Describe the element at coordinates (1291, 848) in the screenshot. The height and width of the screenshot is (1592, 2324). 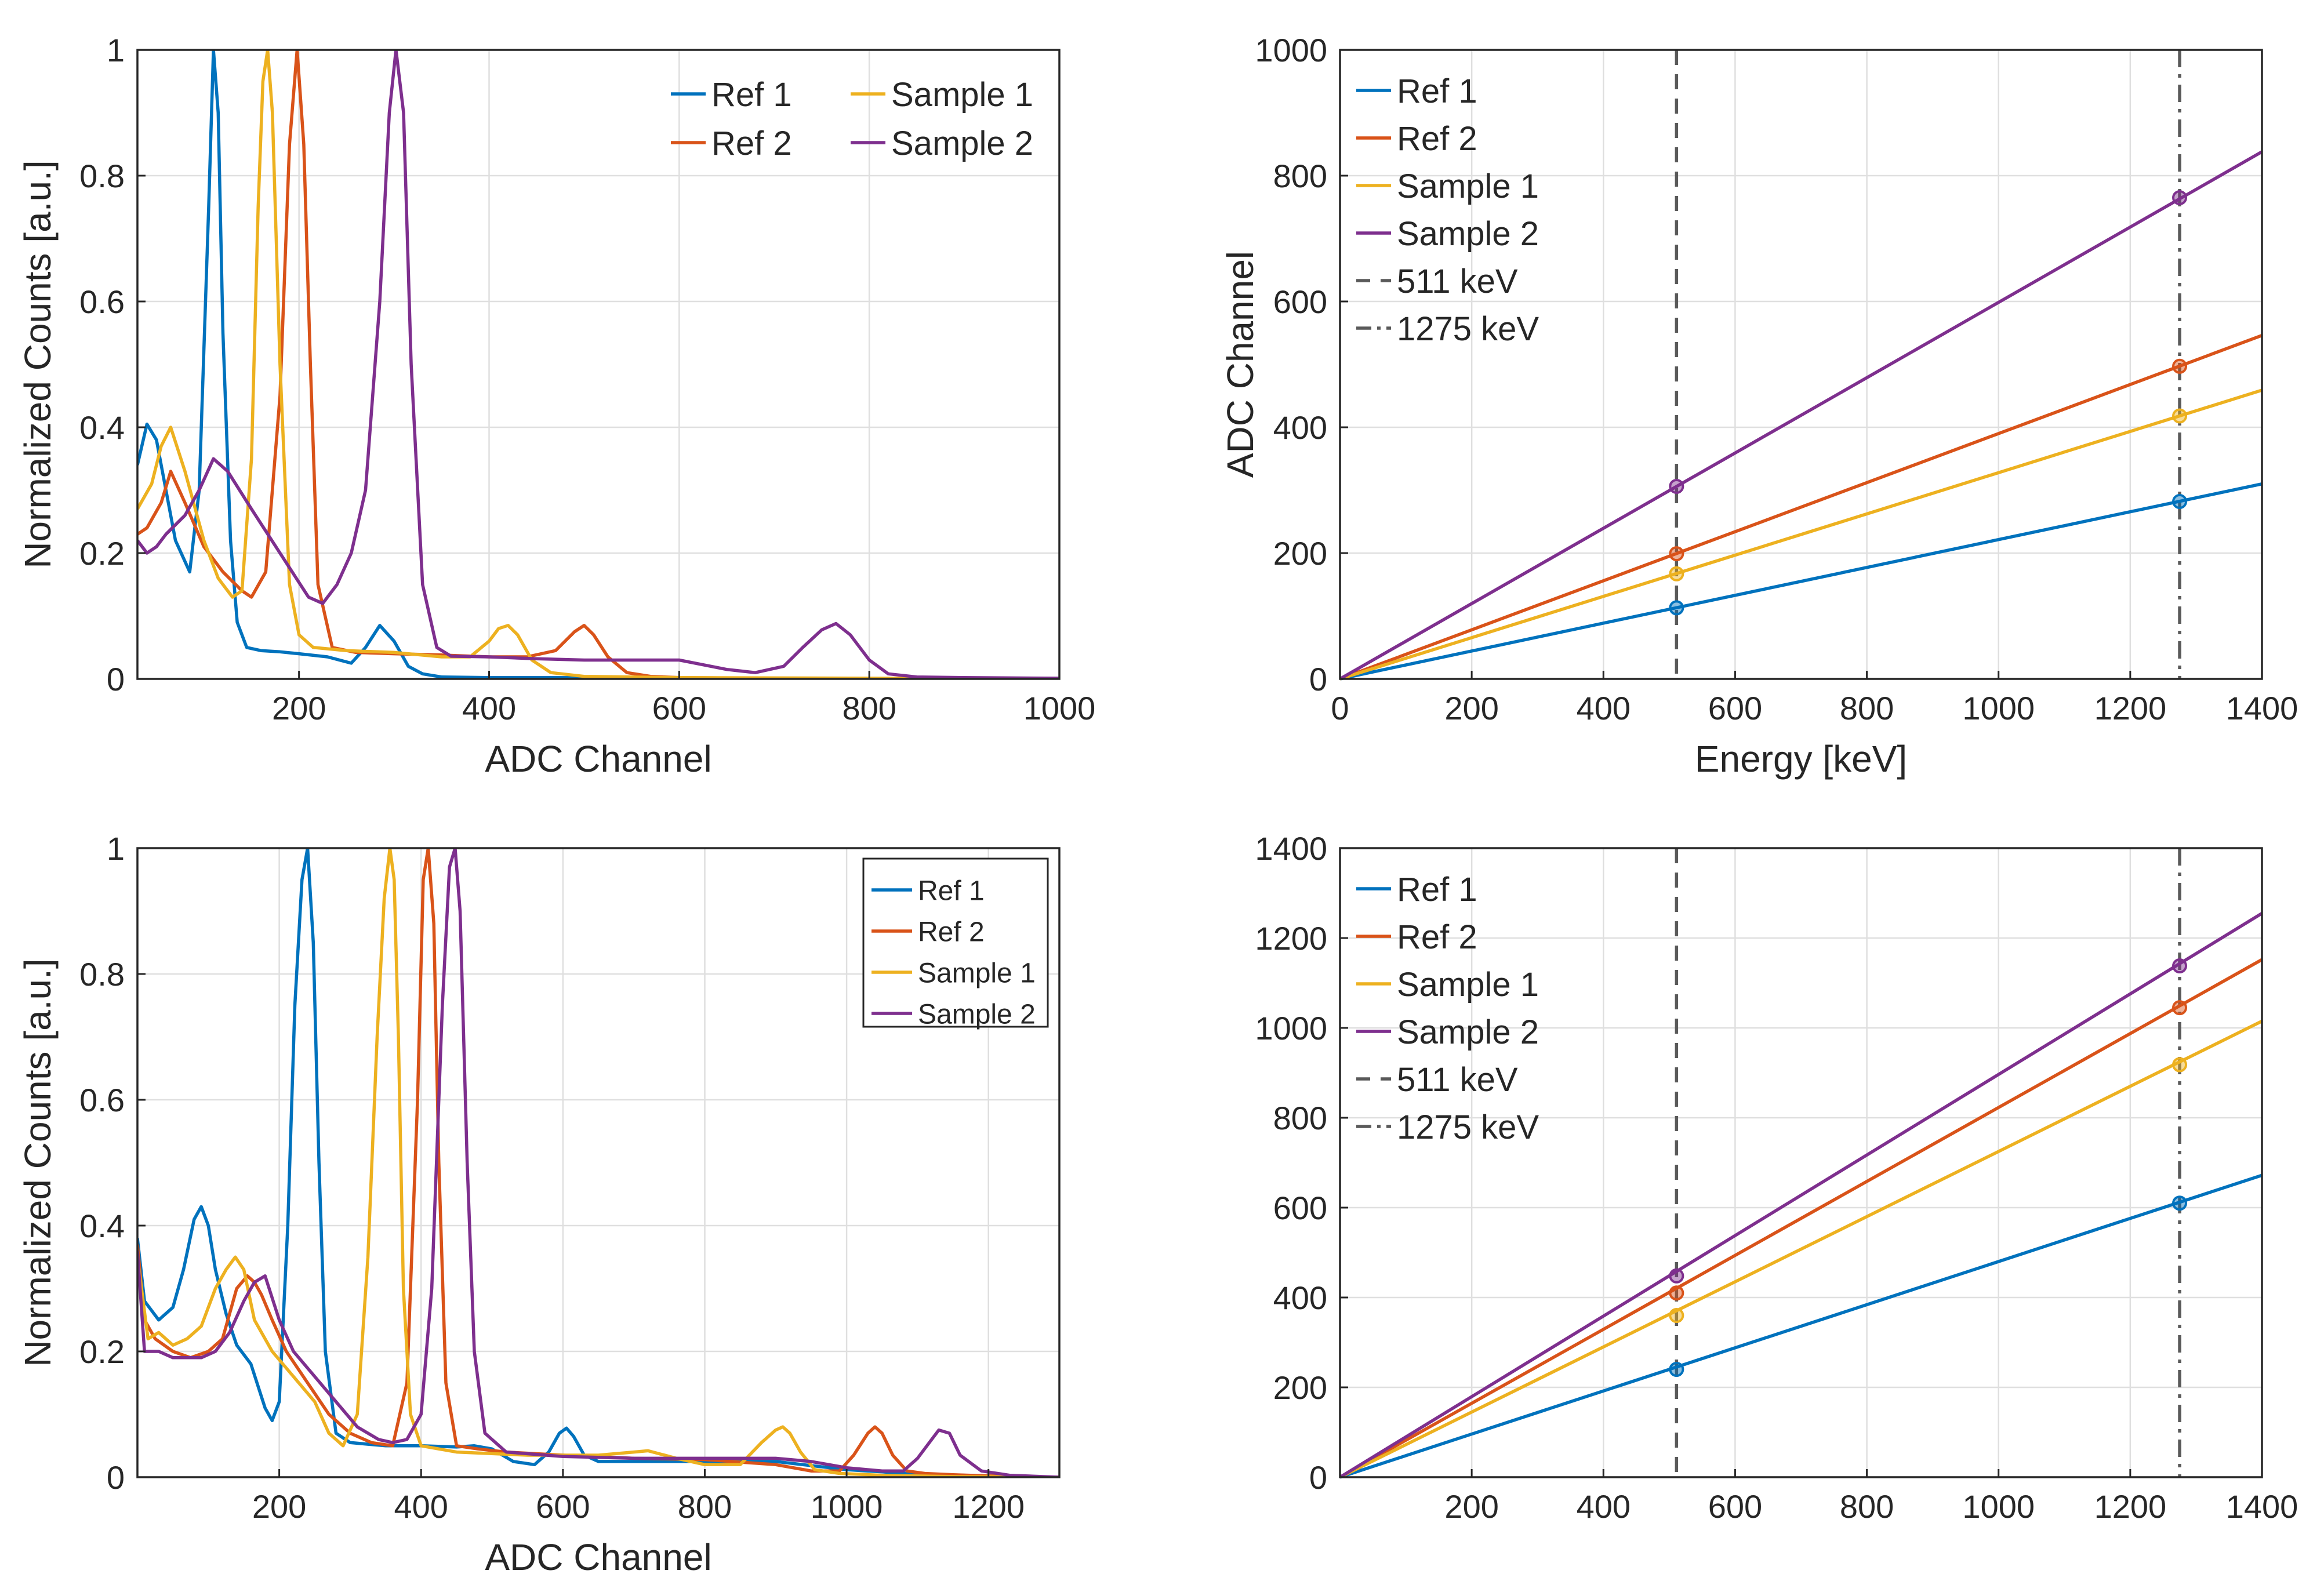
I see `y-tick-label: 1400` at that location.